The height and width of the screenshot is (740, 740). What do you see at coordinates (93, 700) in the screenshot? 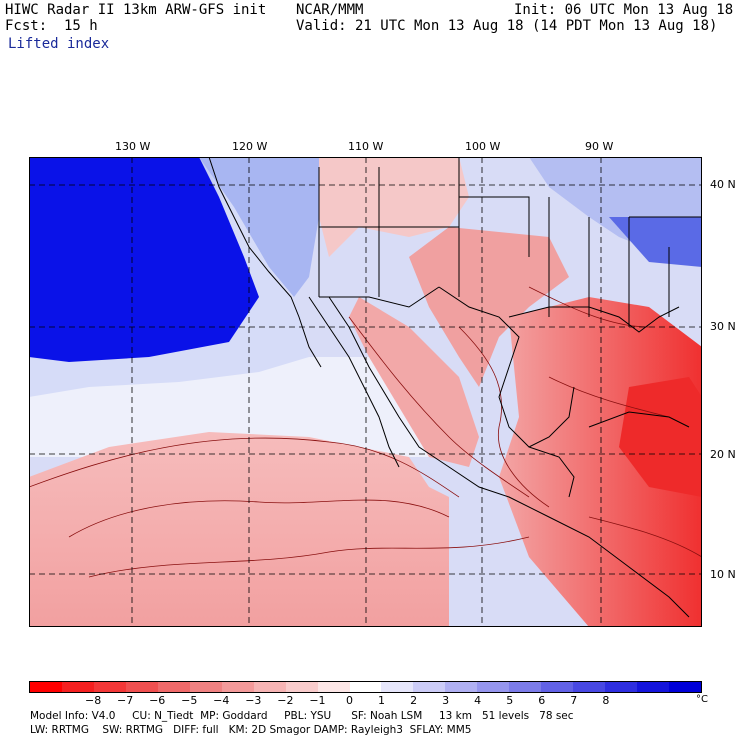
I see `colorbar-tick-label: −8` at bounding box center [93, 700].